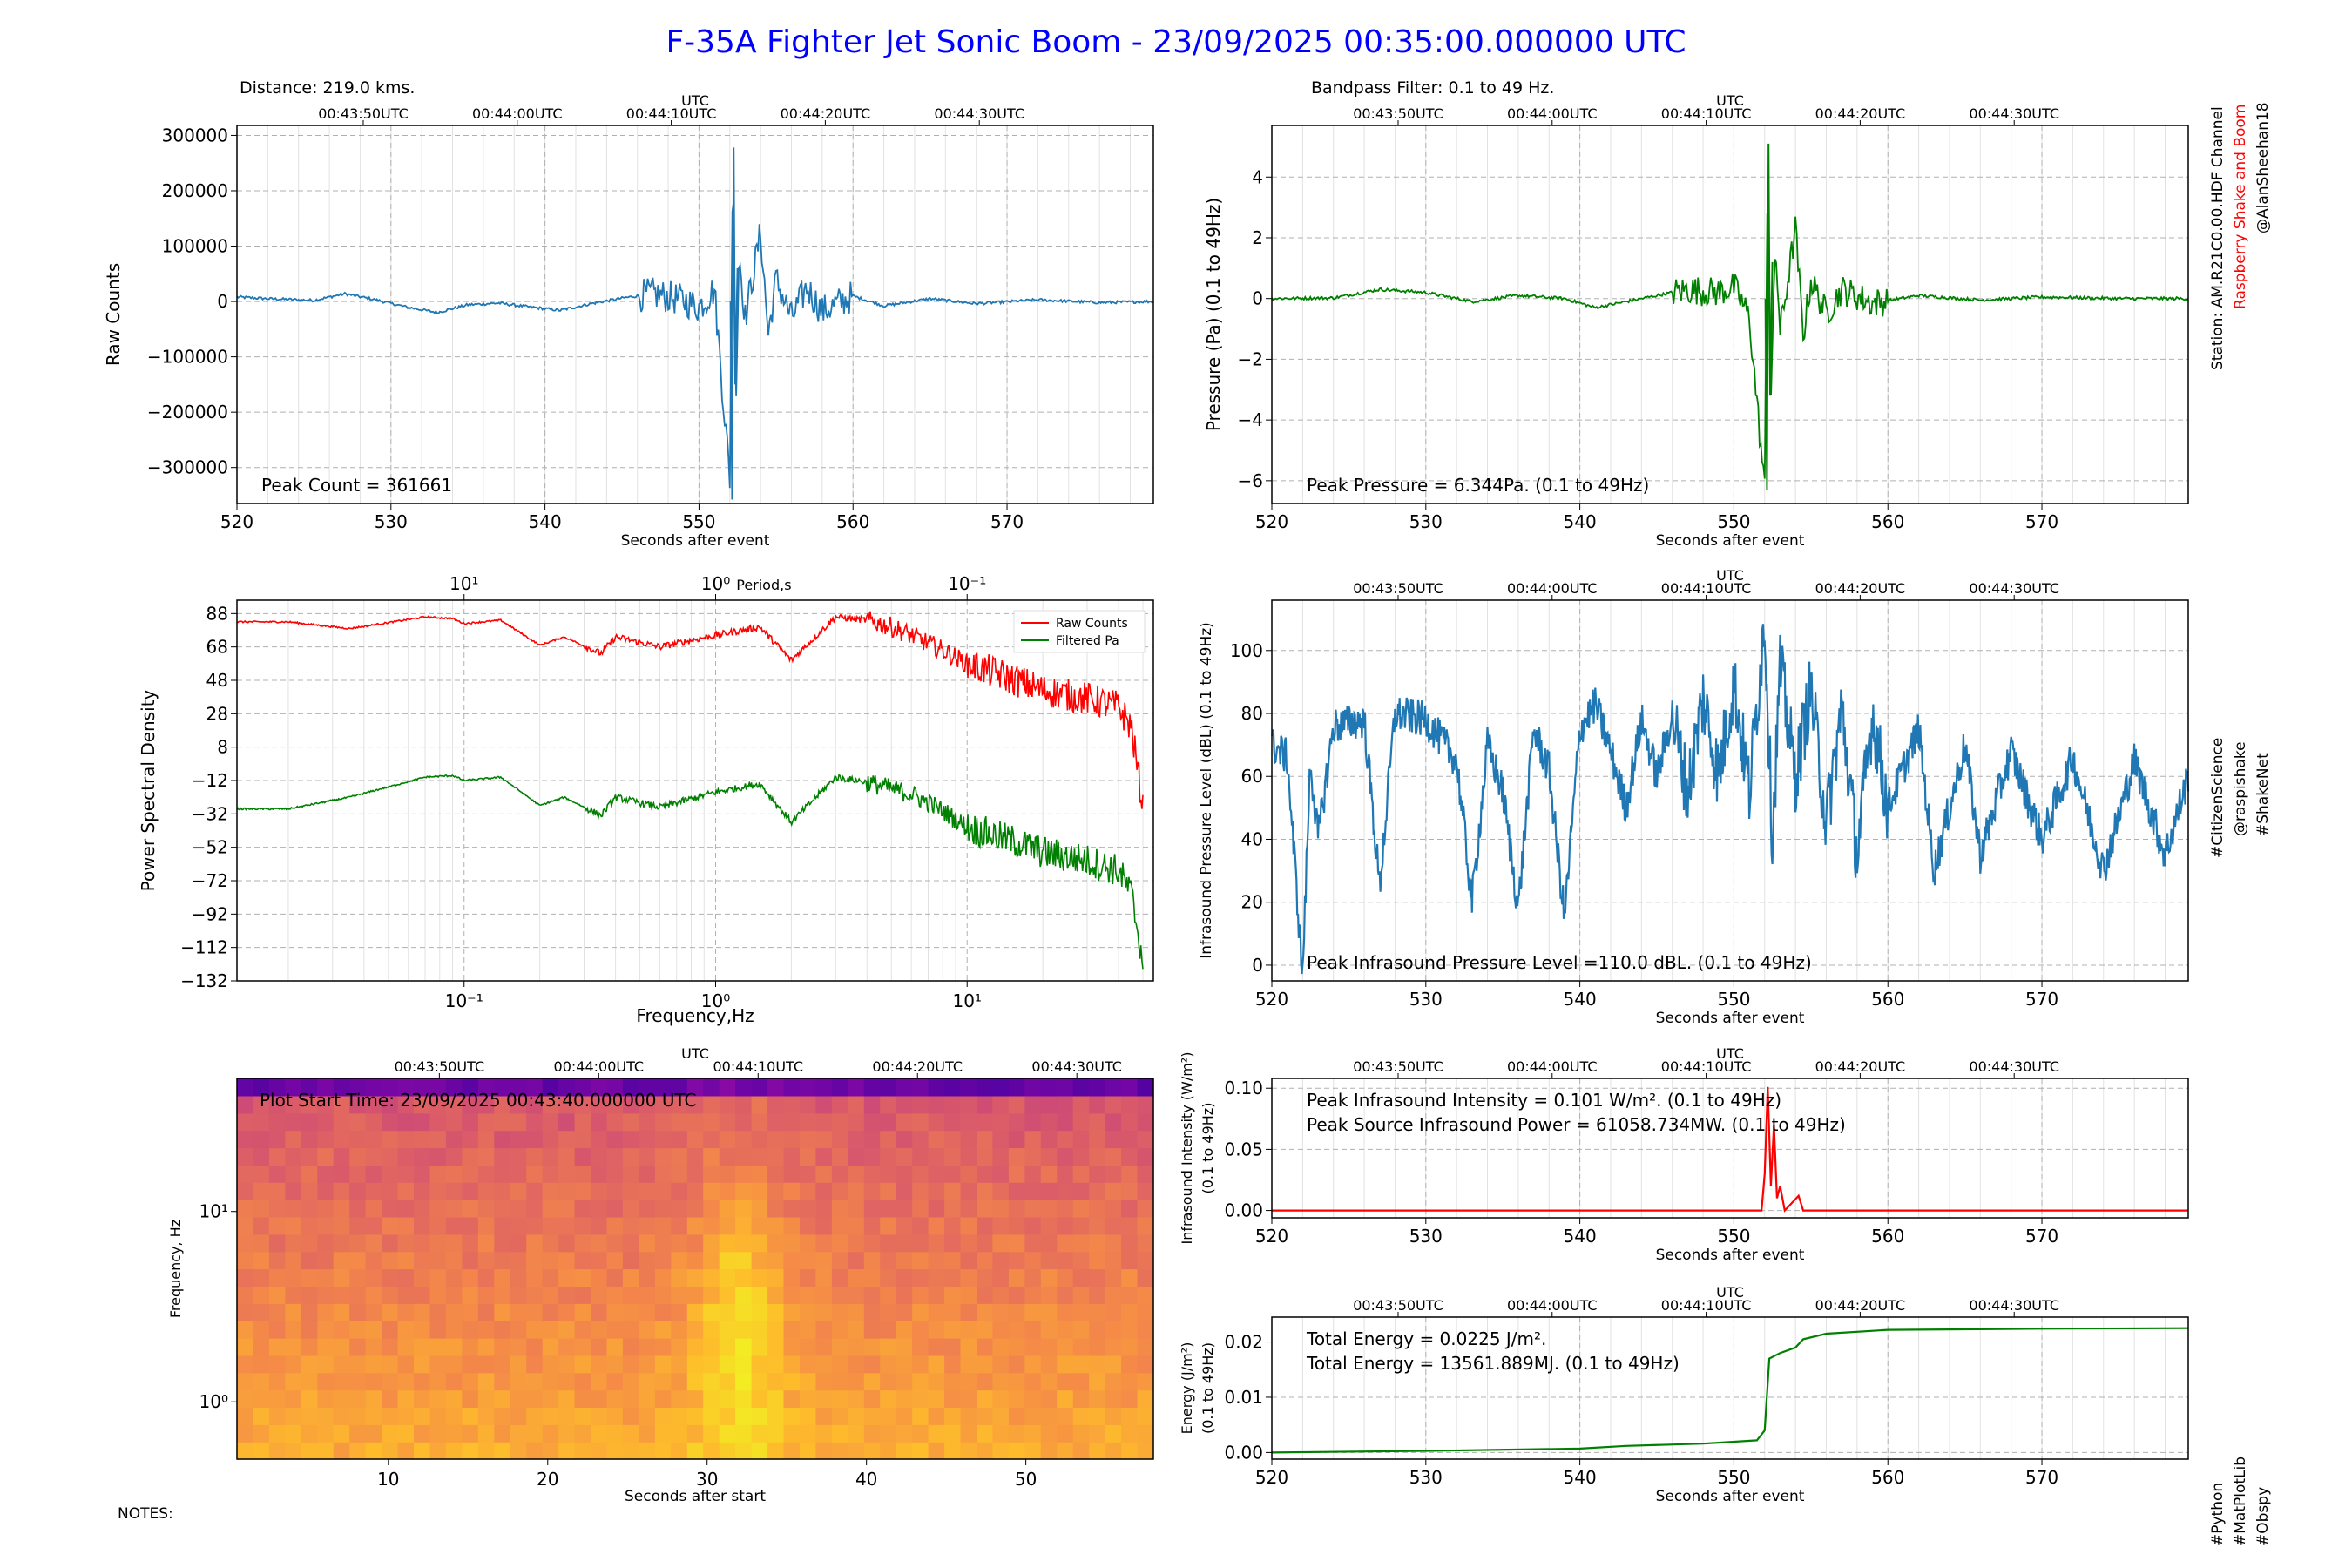  I want to click on energy-line, so click(1730, 1390).